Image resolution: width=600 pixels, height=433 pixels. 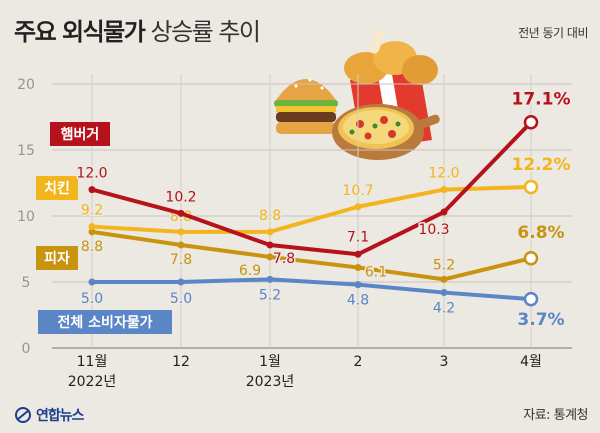 I want to click on basis-note: 전년 동기 대비, so click(x=553, y=33).